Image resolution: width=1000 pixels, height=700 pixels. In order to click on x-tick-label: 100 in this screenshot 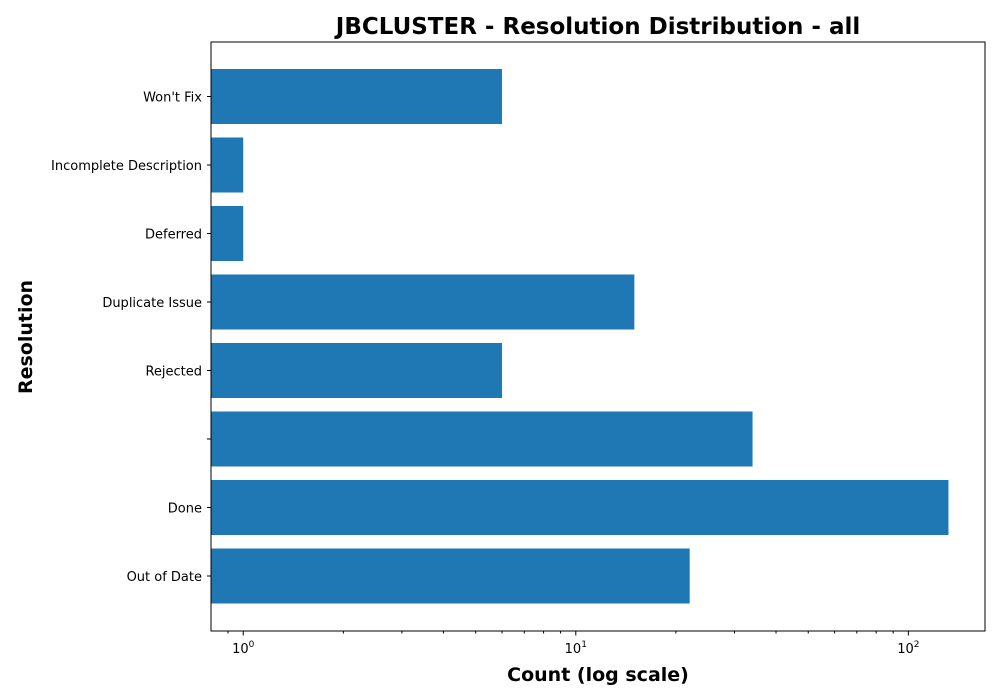, I will do `click(243, 648)`.